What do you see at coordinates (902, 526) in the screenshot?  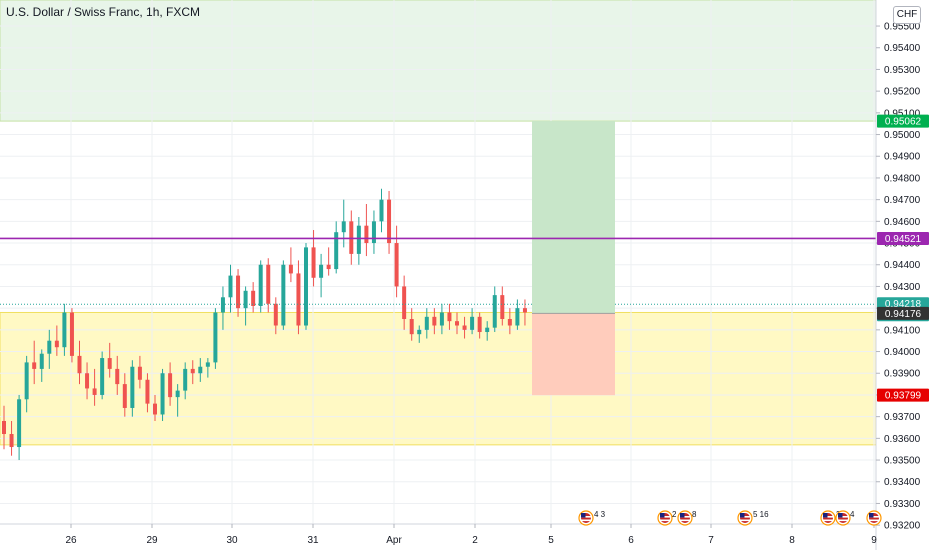 I see `y-tick-label: 0.93200` at bounding box center [902, 526].